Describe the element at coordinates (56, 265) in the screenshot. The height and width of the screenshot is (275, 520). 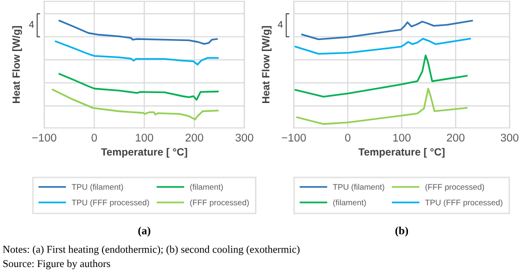
I see `source-note: Source: Figure by authors` at that location.